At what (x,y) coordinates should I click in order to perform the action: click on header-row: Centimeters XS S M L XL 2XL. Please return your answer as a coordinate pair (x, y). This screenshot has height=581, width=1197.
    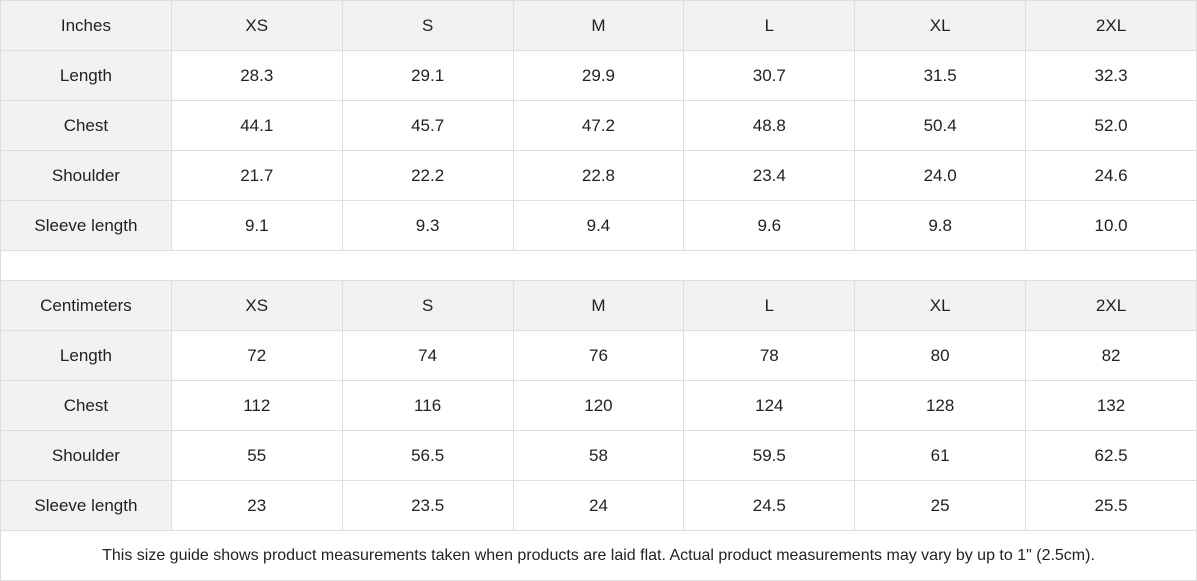
    Looking at the image, I should click on (598, 305).